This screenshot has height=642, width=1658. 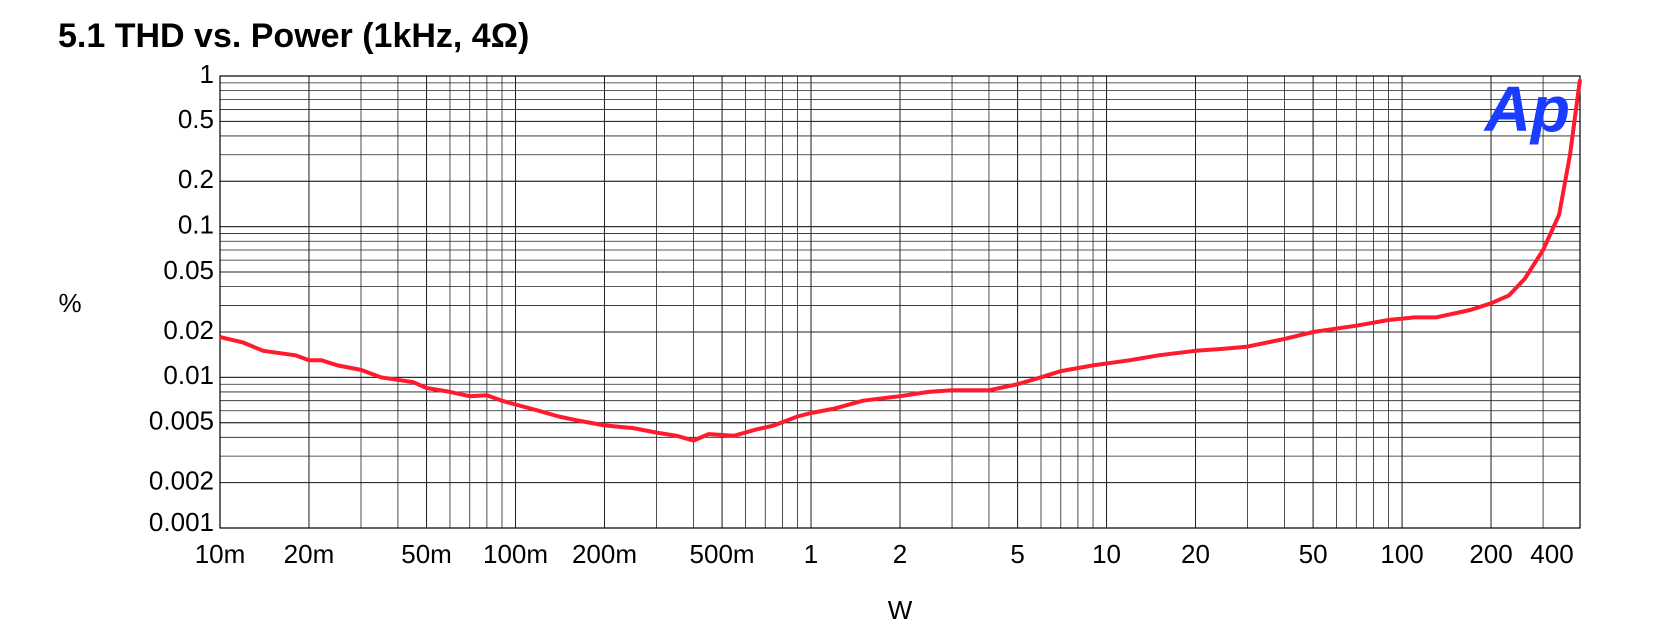 What do you see at coordinates (220, 554) in the screenshot?
I see `x-tick-label: 10m` at bounding box center [220, 554].